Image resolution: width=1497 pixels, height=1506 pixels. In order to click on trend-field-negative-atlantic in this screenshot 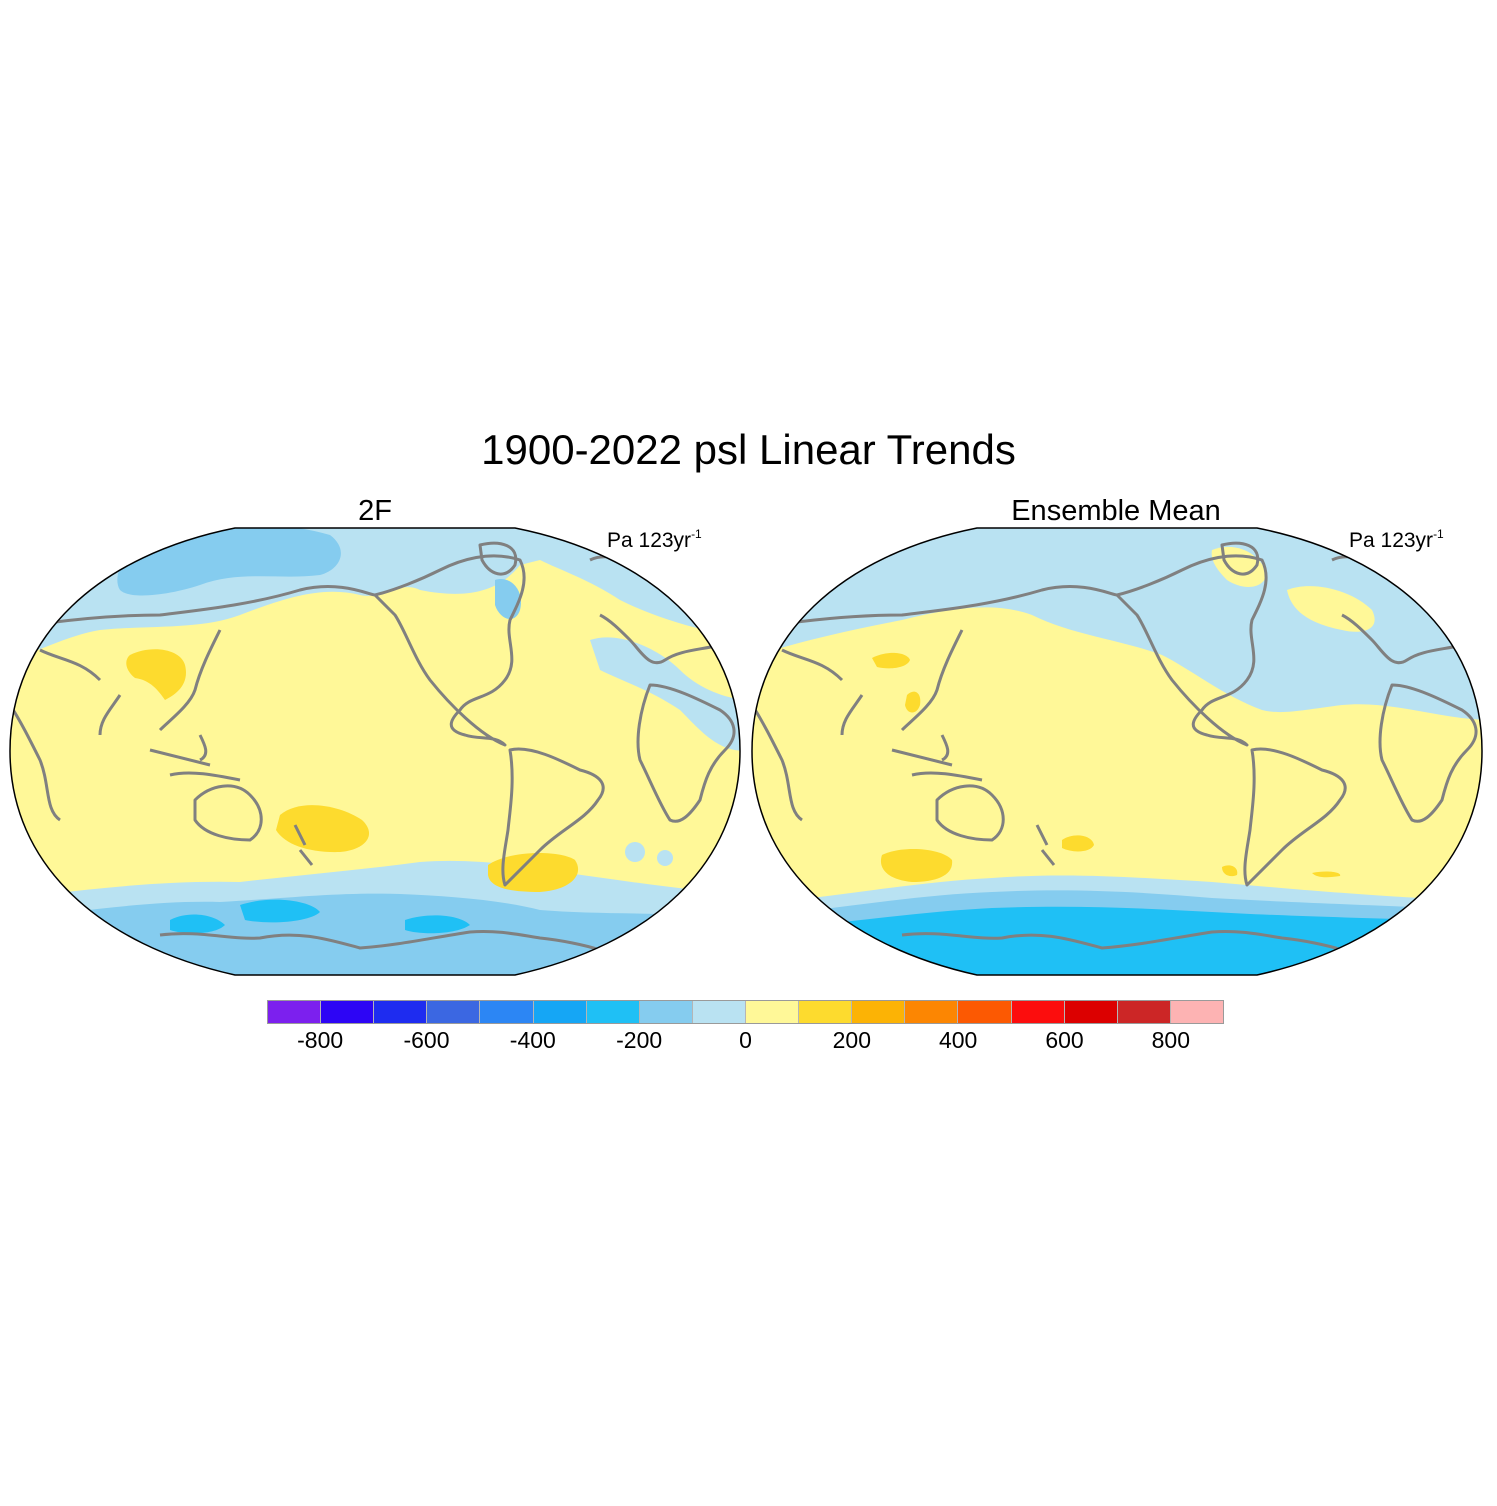, I will do `click(665, 694)`.